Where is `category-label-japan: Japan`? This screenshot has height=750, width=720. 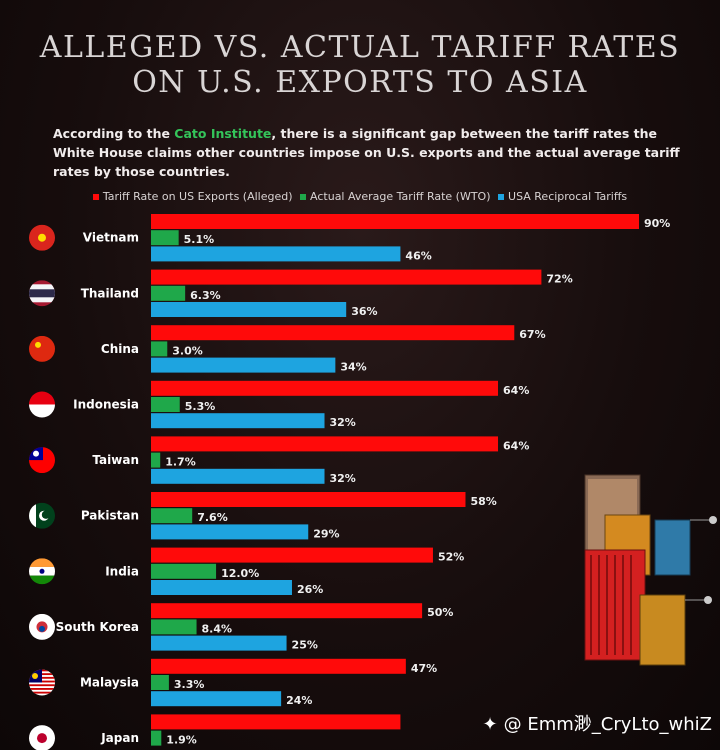
category-label-japan: Japan is located at coordinates (119, 738).